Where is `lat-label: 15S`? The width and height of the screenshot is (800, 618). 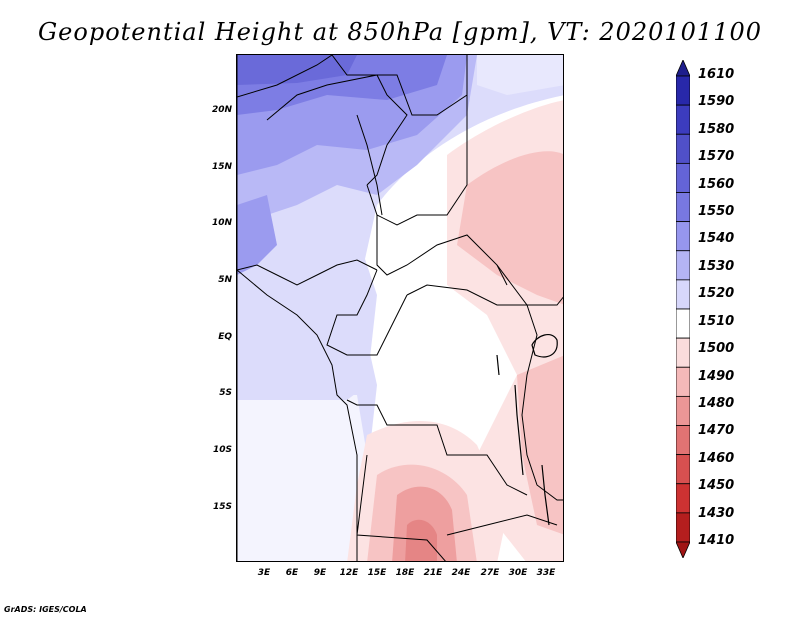
lat-label: 15S is located at coordinates (222, 507).